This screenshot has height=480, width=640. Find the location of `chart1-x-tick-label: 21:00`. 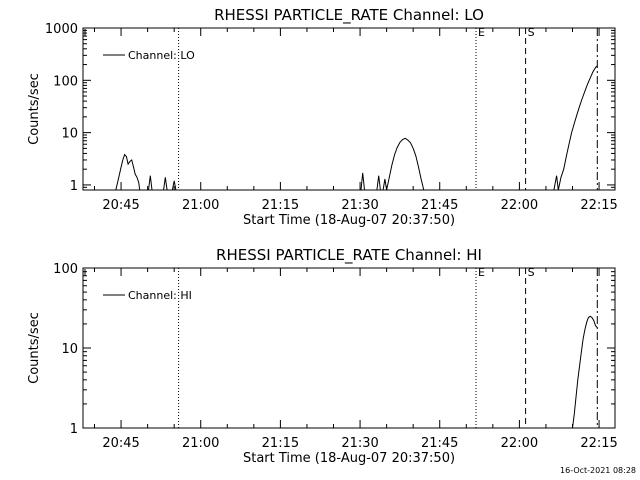

chart1-x-tick-label: 21:00 is located at coordinates (200, 205).